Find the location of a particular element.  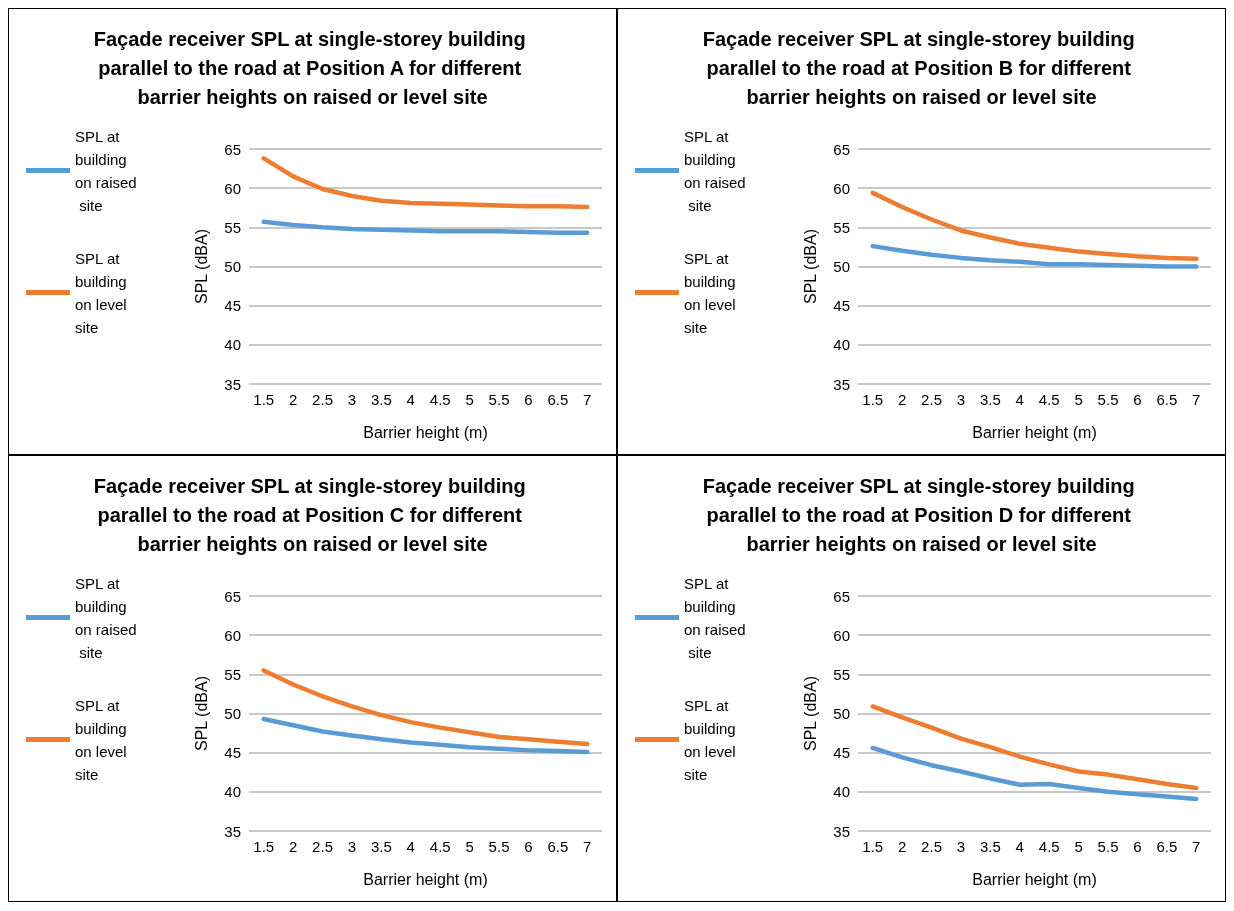

chart-title: Façade receiver SPL at single-storey building parallel to the road at Position B for different barrier heights on raised or level site is located at coordinates (921, 67).